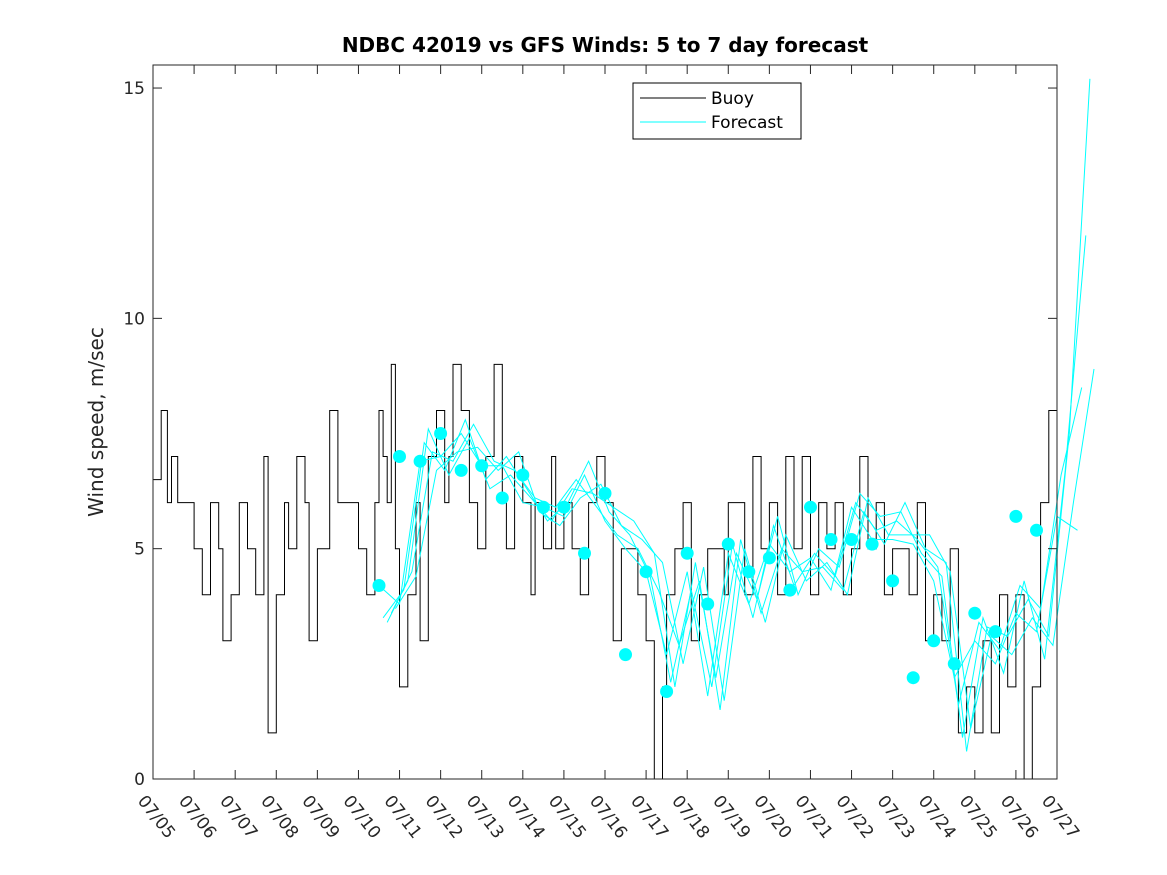 The height and width of the screenshot is (875, 1167). I want to click on y-tick-label: 5, so click(139, 550).